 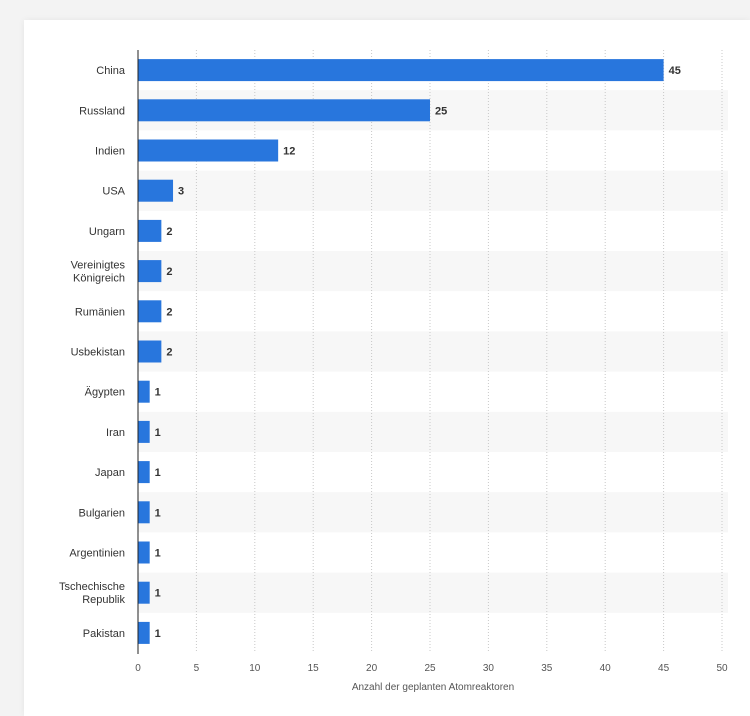 I want to click on x-tick-label: 15, so click(x=314, y=668).